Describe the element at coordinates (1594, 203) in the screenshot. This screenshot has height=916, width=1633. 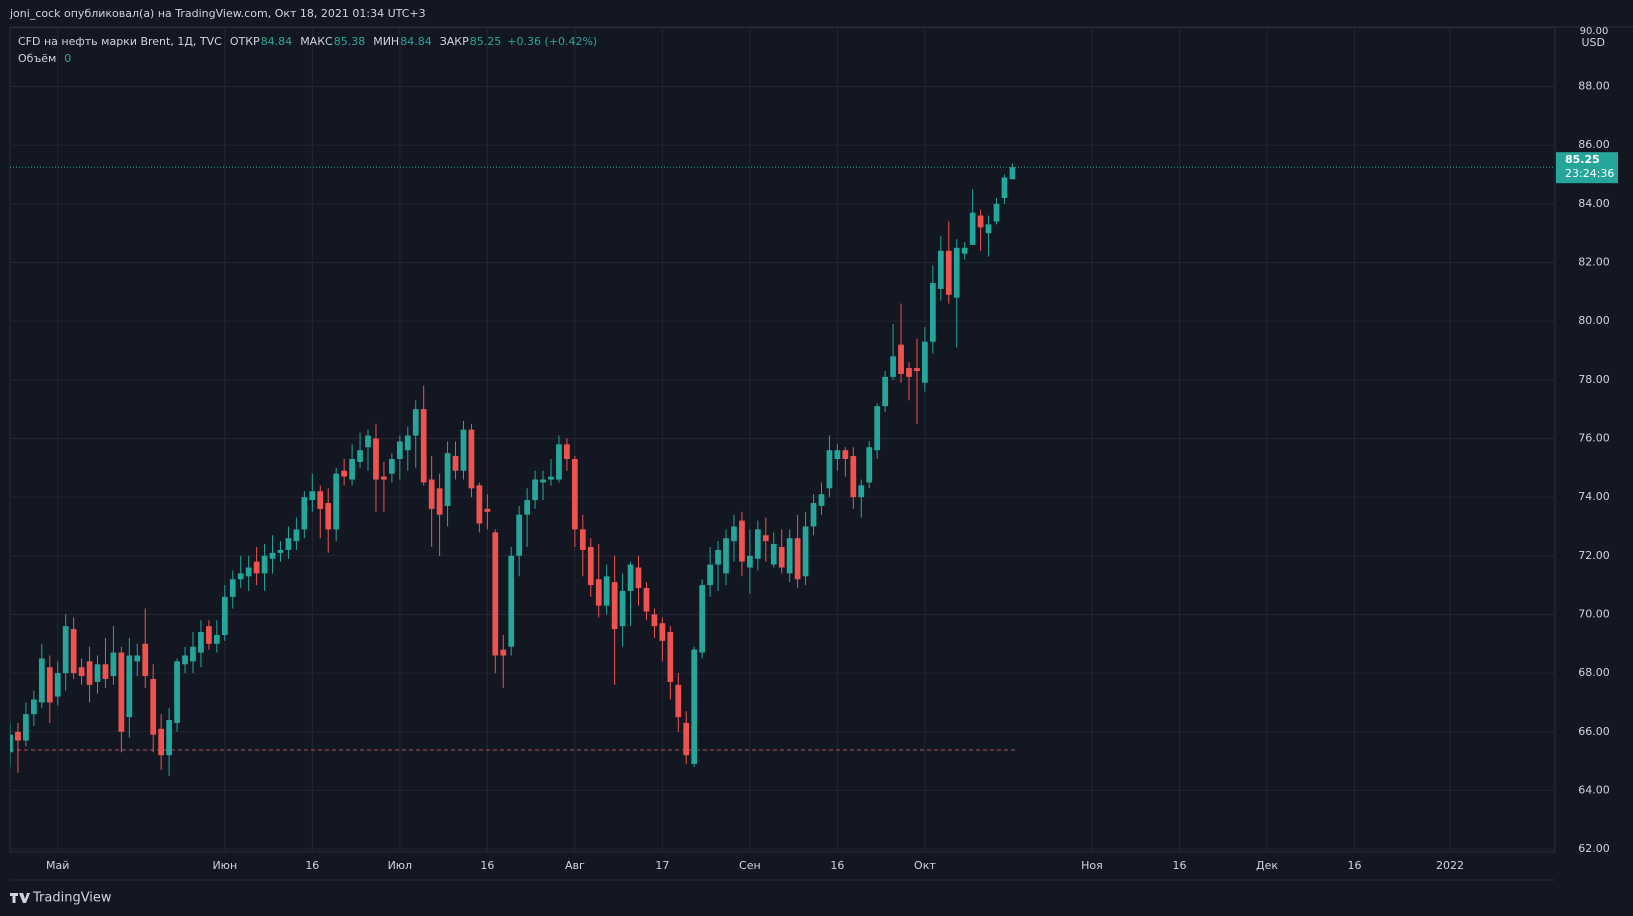
I see `y-tick-label: 84.00` at that location.